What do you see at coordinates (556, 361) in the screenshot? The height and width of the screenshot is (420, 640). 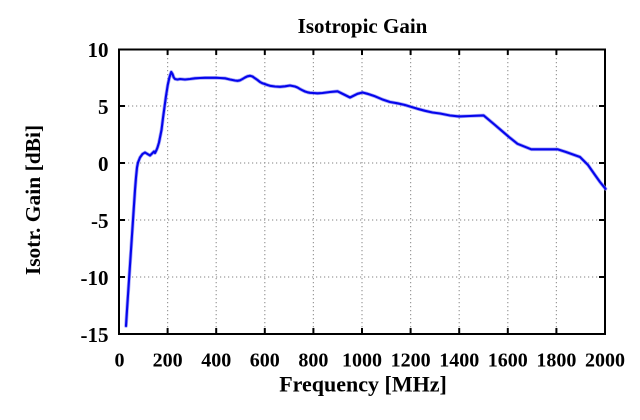 I see `svg-text: 1800` at bounding box center [556, 361].